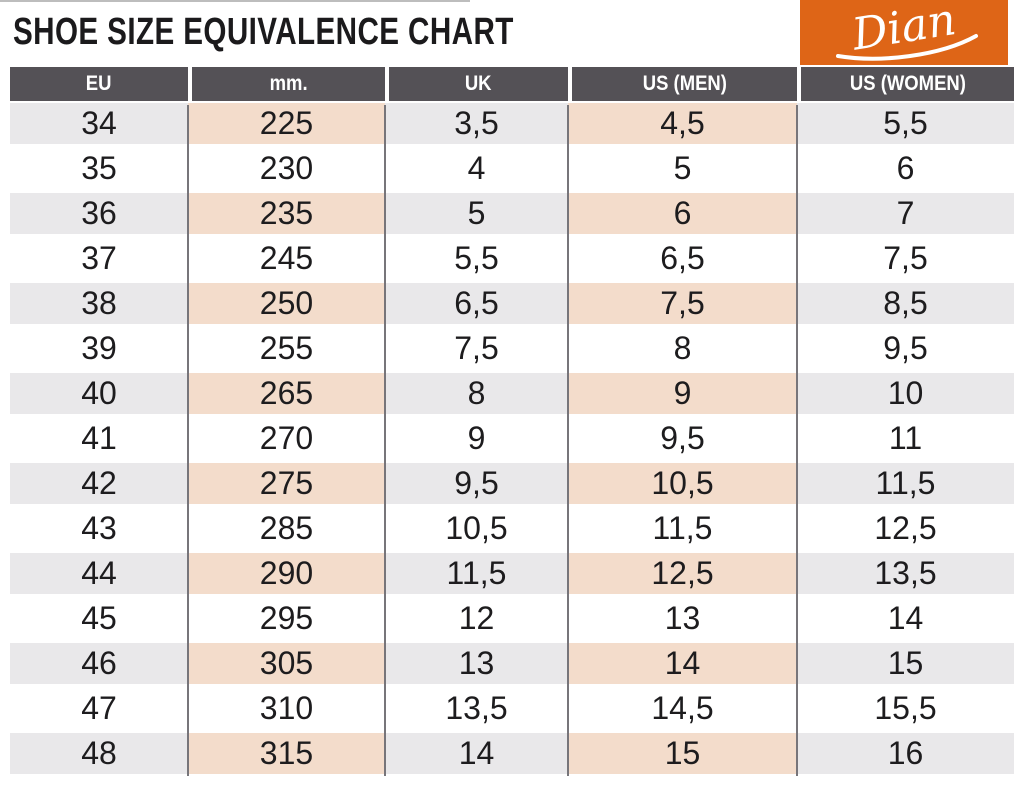 Image resolution: width=1024 pixels, height=789 pixels. What do you see at coordinates (286, 440) in the screenshot?
I see `cell-mm: 270` at bounding box center [286, 440].